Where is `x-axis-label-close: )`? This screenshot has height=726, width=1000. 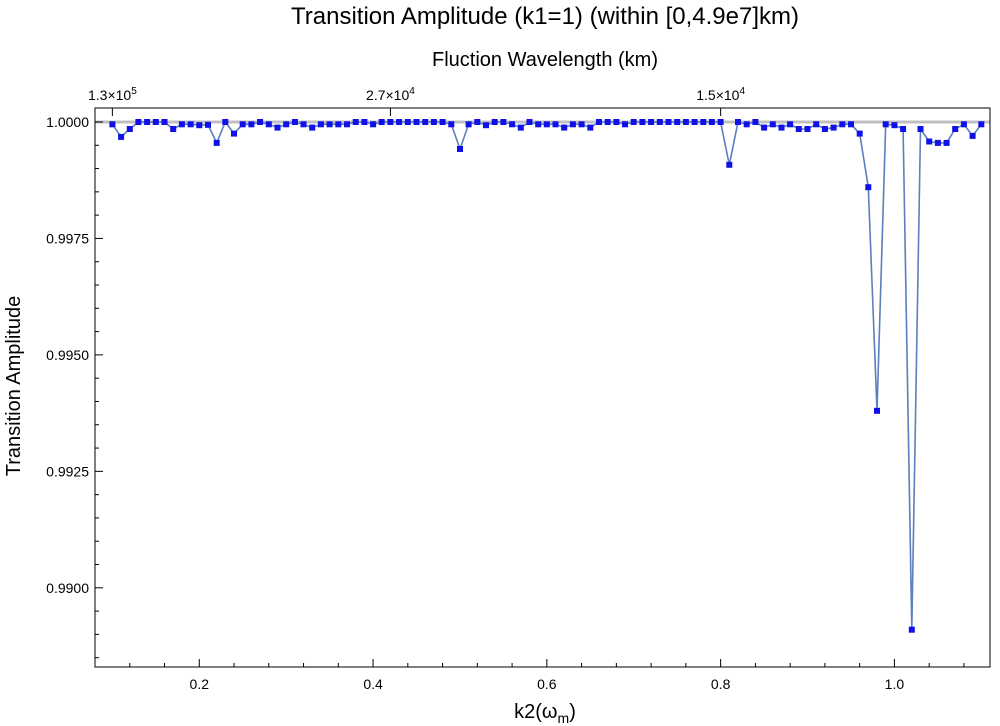
x-axis-label-close: ) is located at coordinates (572, 712).